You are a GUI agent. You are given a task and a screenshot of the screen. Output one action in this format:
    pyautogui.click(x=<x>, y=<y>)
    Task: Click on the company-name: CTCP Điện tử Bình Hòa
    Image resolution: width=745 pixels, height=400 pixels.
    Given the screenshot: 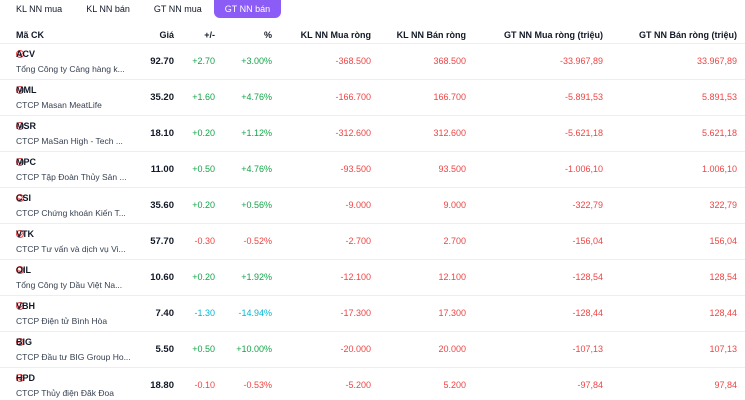 What is the action you would take?
    pyautogui.click(x=62, y=321)
    